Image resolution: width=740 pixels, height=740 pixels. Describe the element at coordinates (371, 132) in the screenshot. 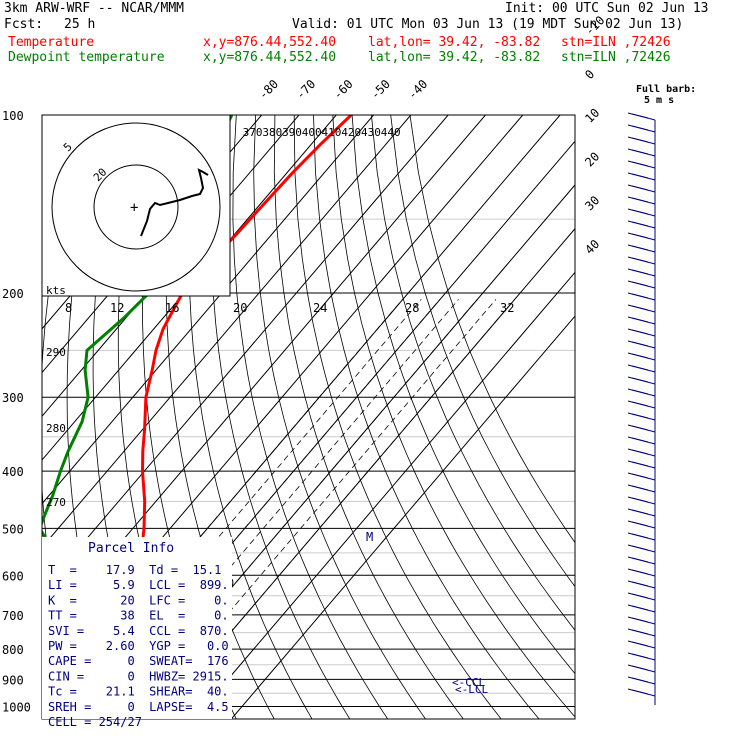

I see `theta-label: 430` at that location.